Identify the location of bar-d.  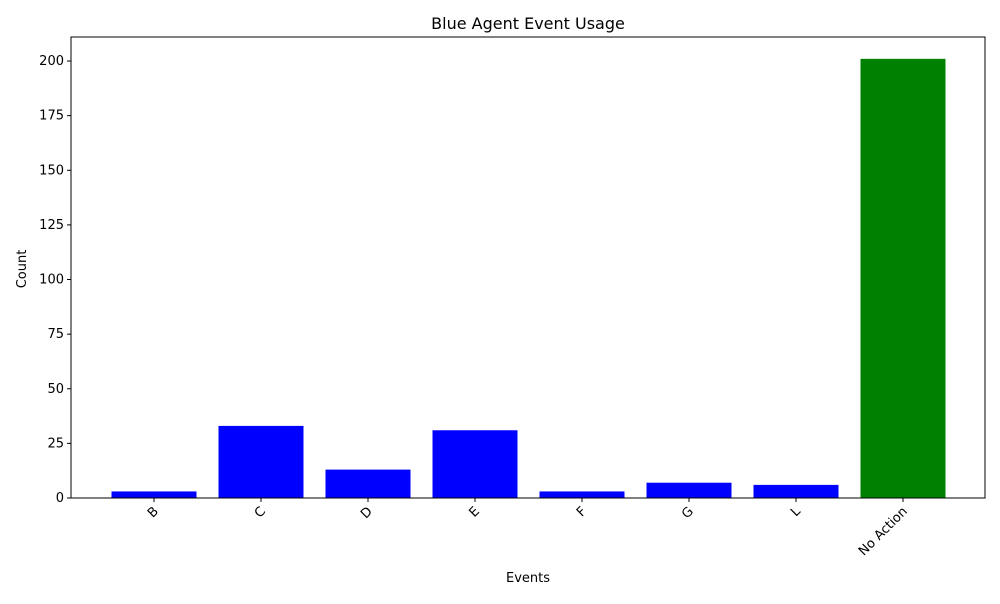
(368, 483).